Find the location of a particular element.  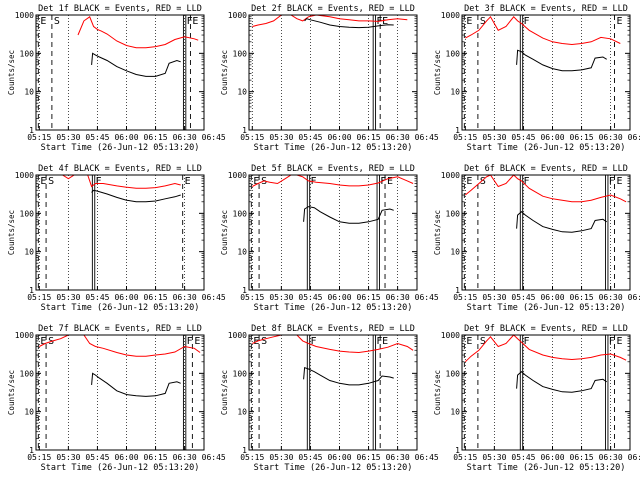

panel-title: Det 9f BLACK = Events, RED = LLD is located at coordinates (546, 329).